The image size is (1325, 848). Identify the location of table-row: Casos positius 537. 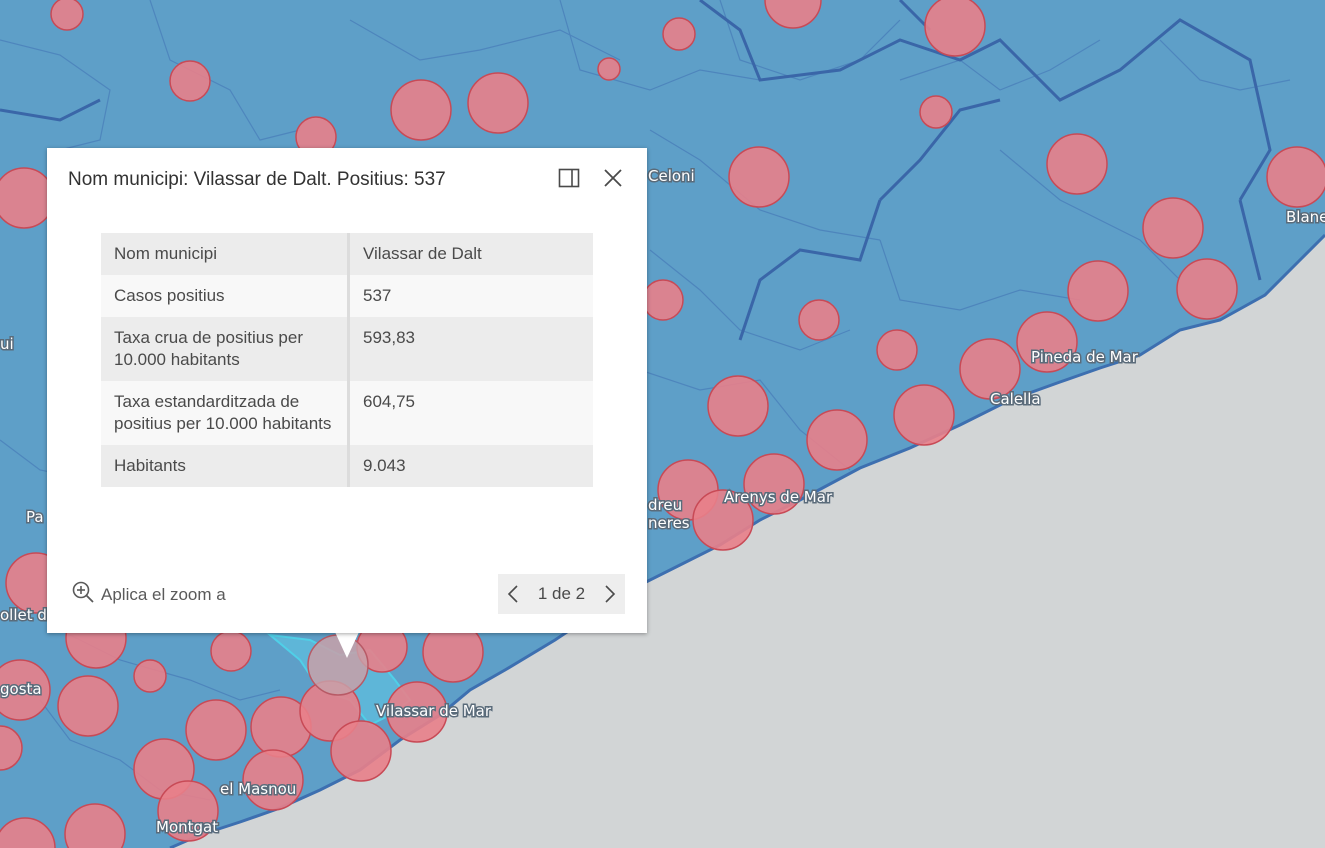
(347, 296).